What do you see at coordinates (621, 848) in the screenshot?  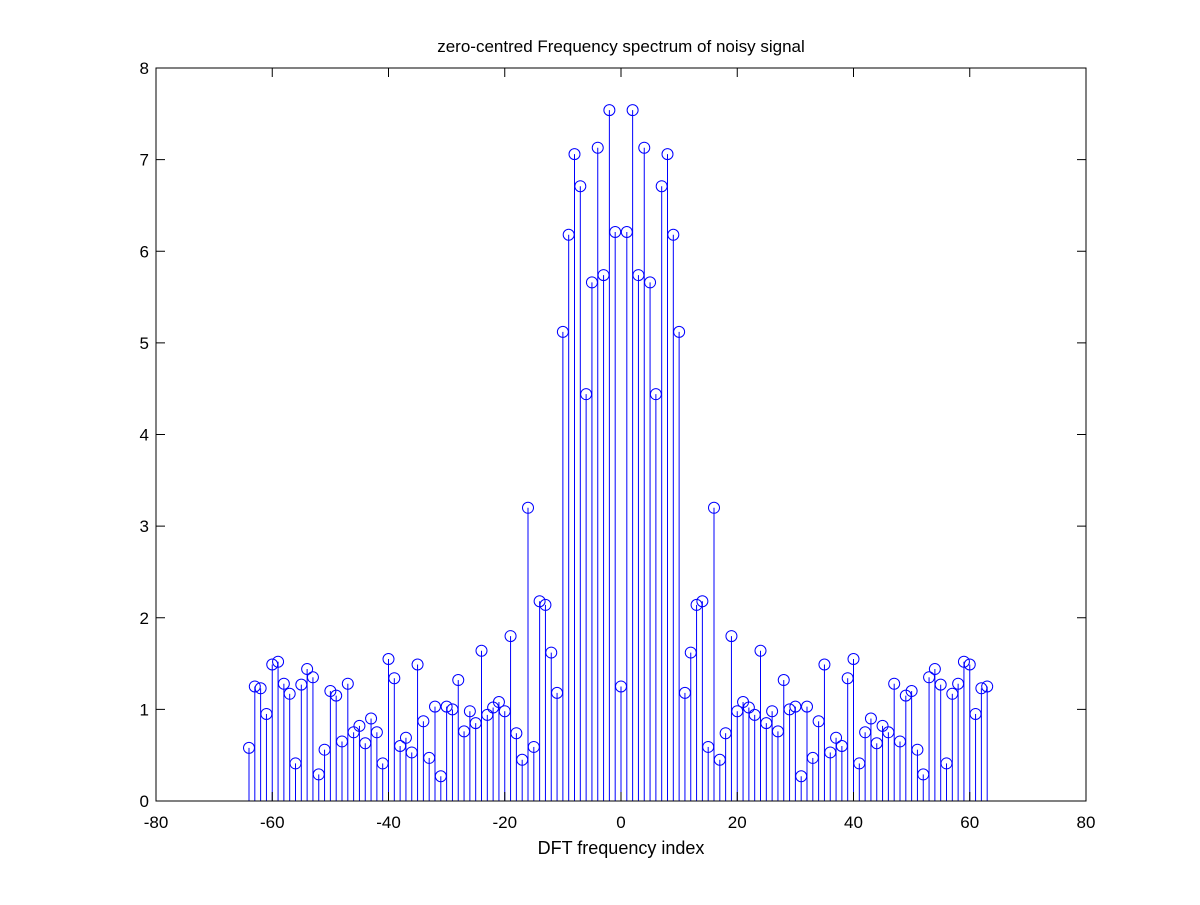 I see `x-axis-label: DFT frequency index` at bounding box center [621, 848].